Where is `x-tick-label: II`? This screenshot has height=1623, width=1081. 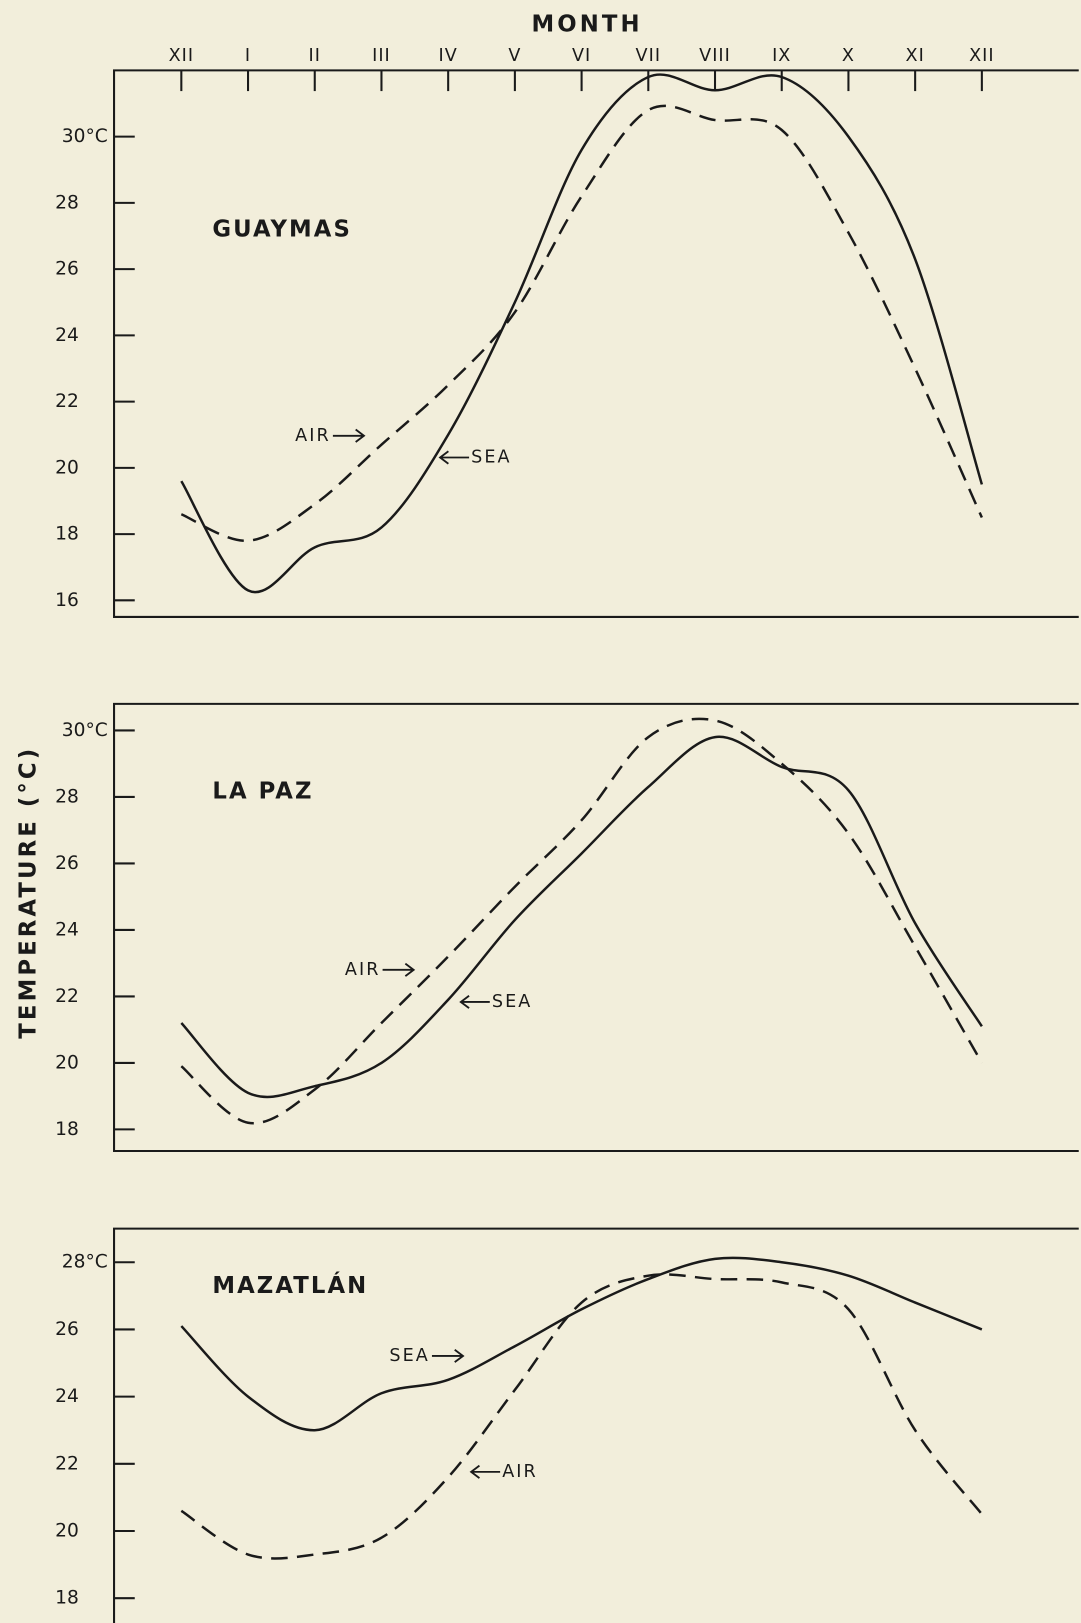 x-tick-label: II is located at coordinates (315, 56).